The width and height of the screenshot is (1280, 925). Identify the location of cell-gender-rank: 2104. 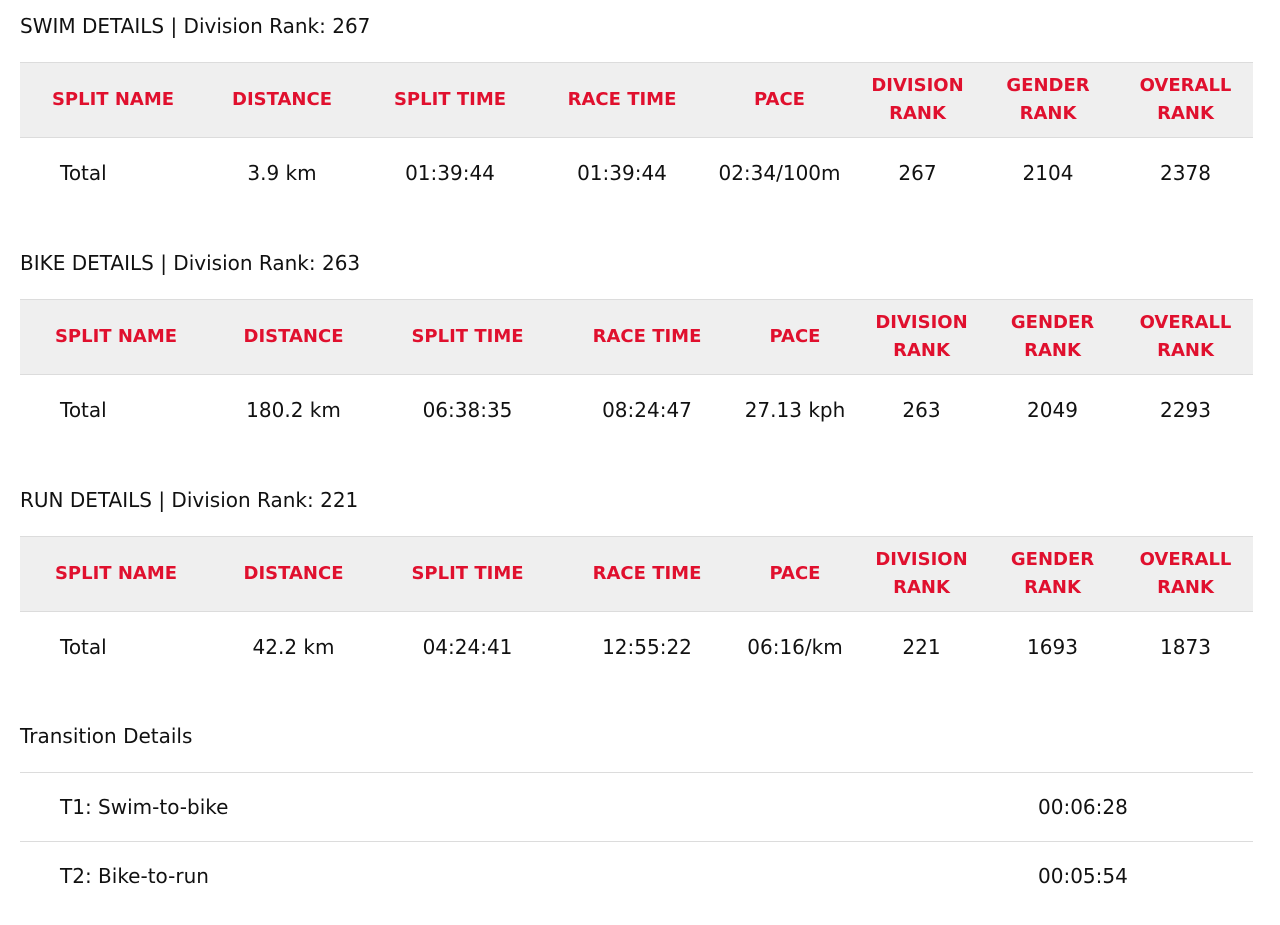
(1048, 173).